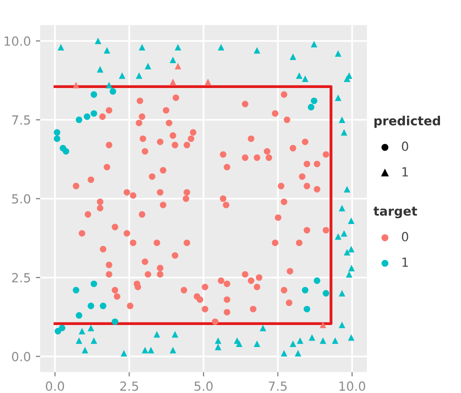 This screenshot has width=461, height=393. Describe the element at coordinates (405, 146) in the screenshot. I see `text: 0` at that location.